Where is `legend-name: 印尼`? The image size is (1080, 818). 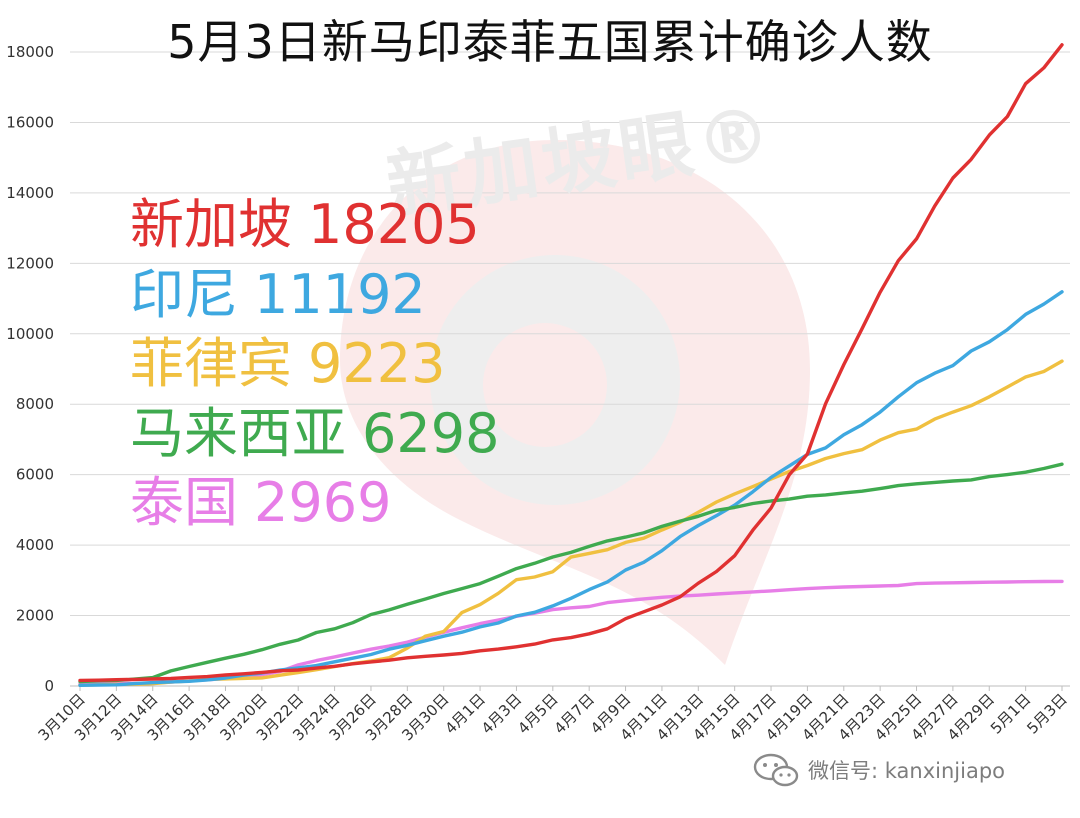
legend-name: 印尼 is located at coordinates (184, 294).